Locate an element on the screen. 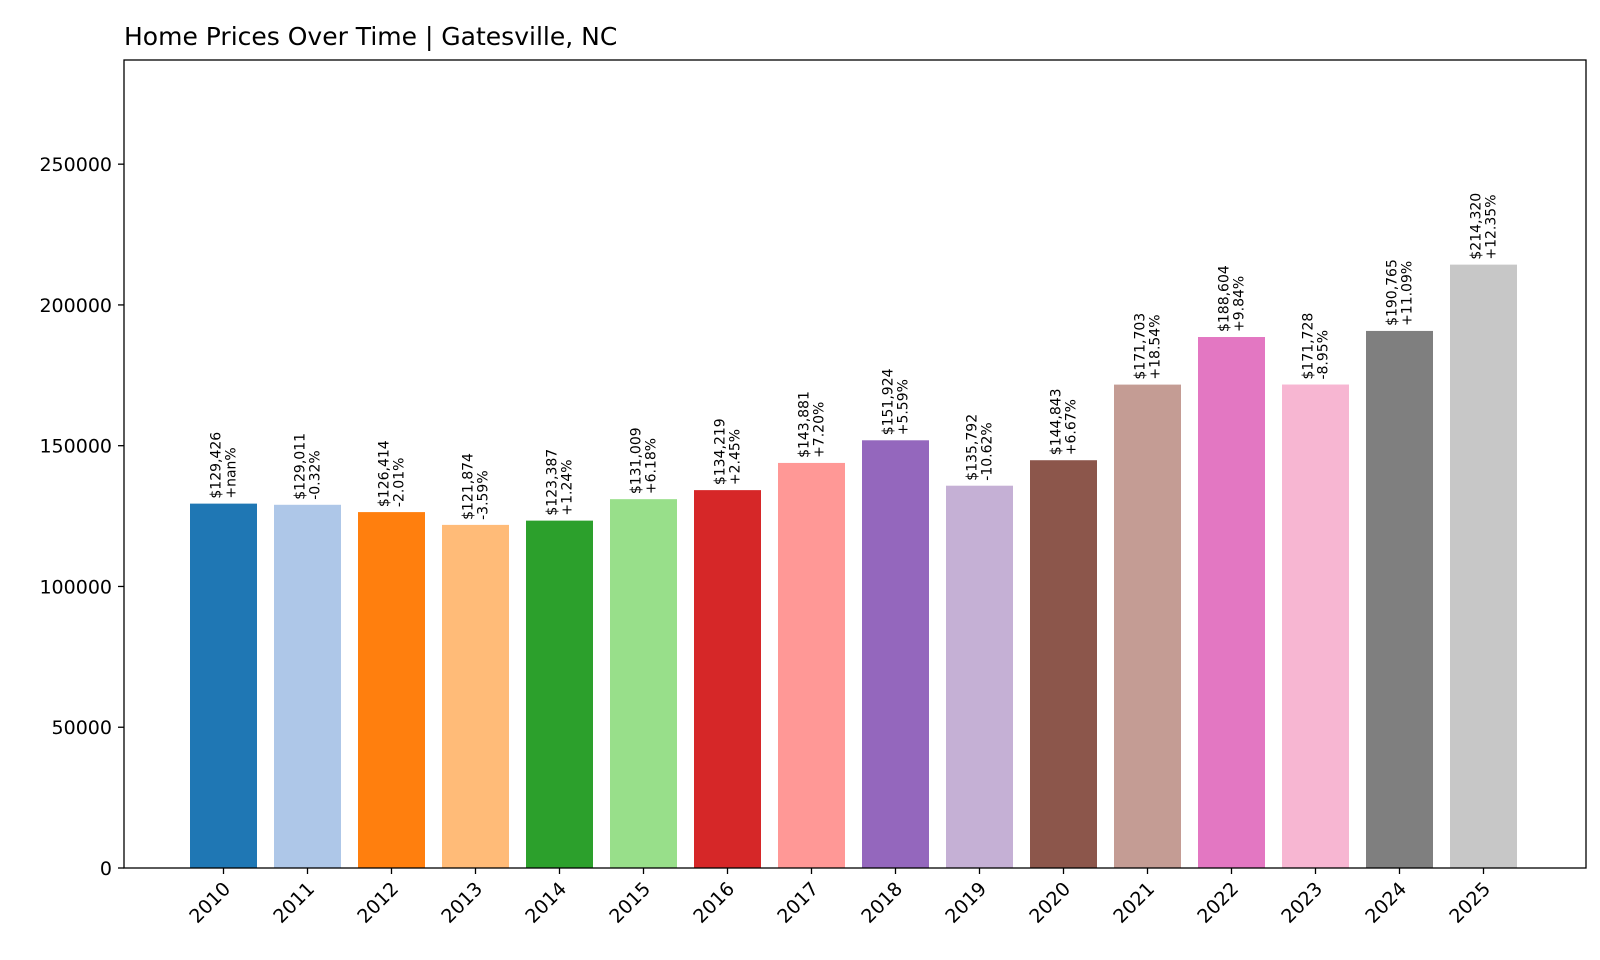  bar-label-2011: $129,011 -0.32% is located at coordinates (308, 466).